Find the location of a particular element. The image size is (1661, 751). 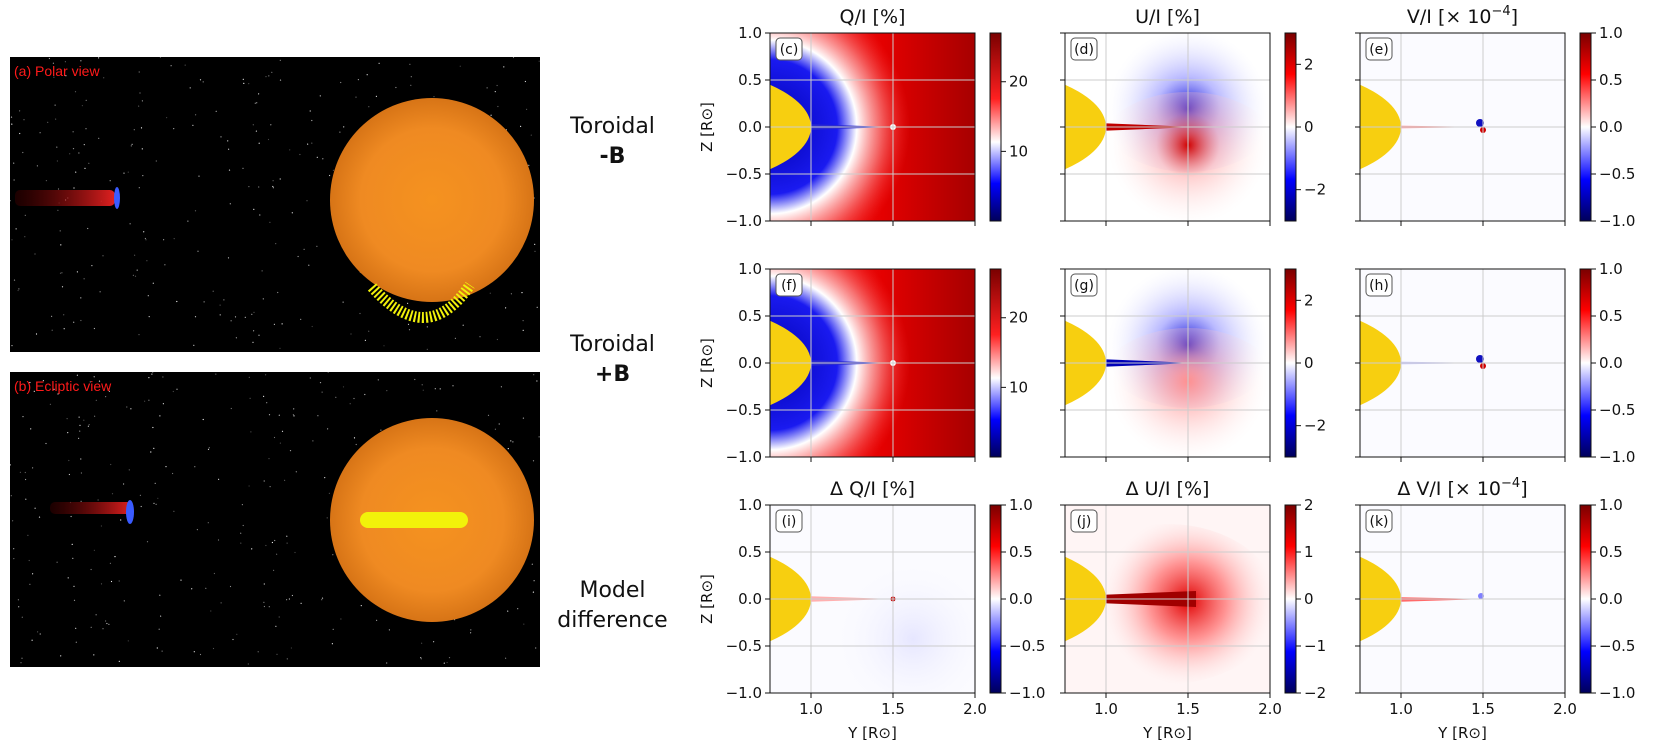

panel-letter-text: (j) is located at coordinates (1084, 522).